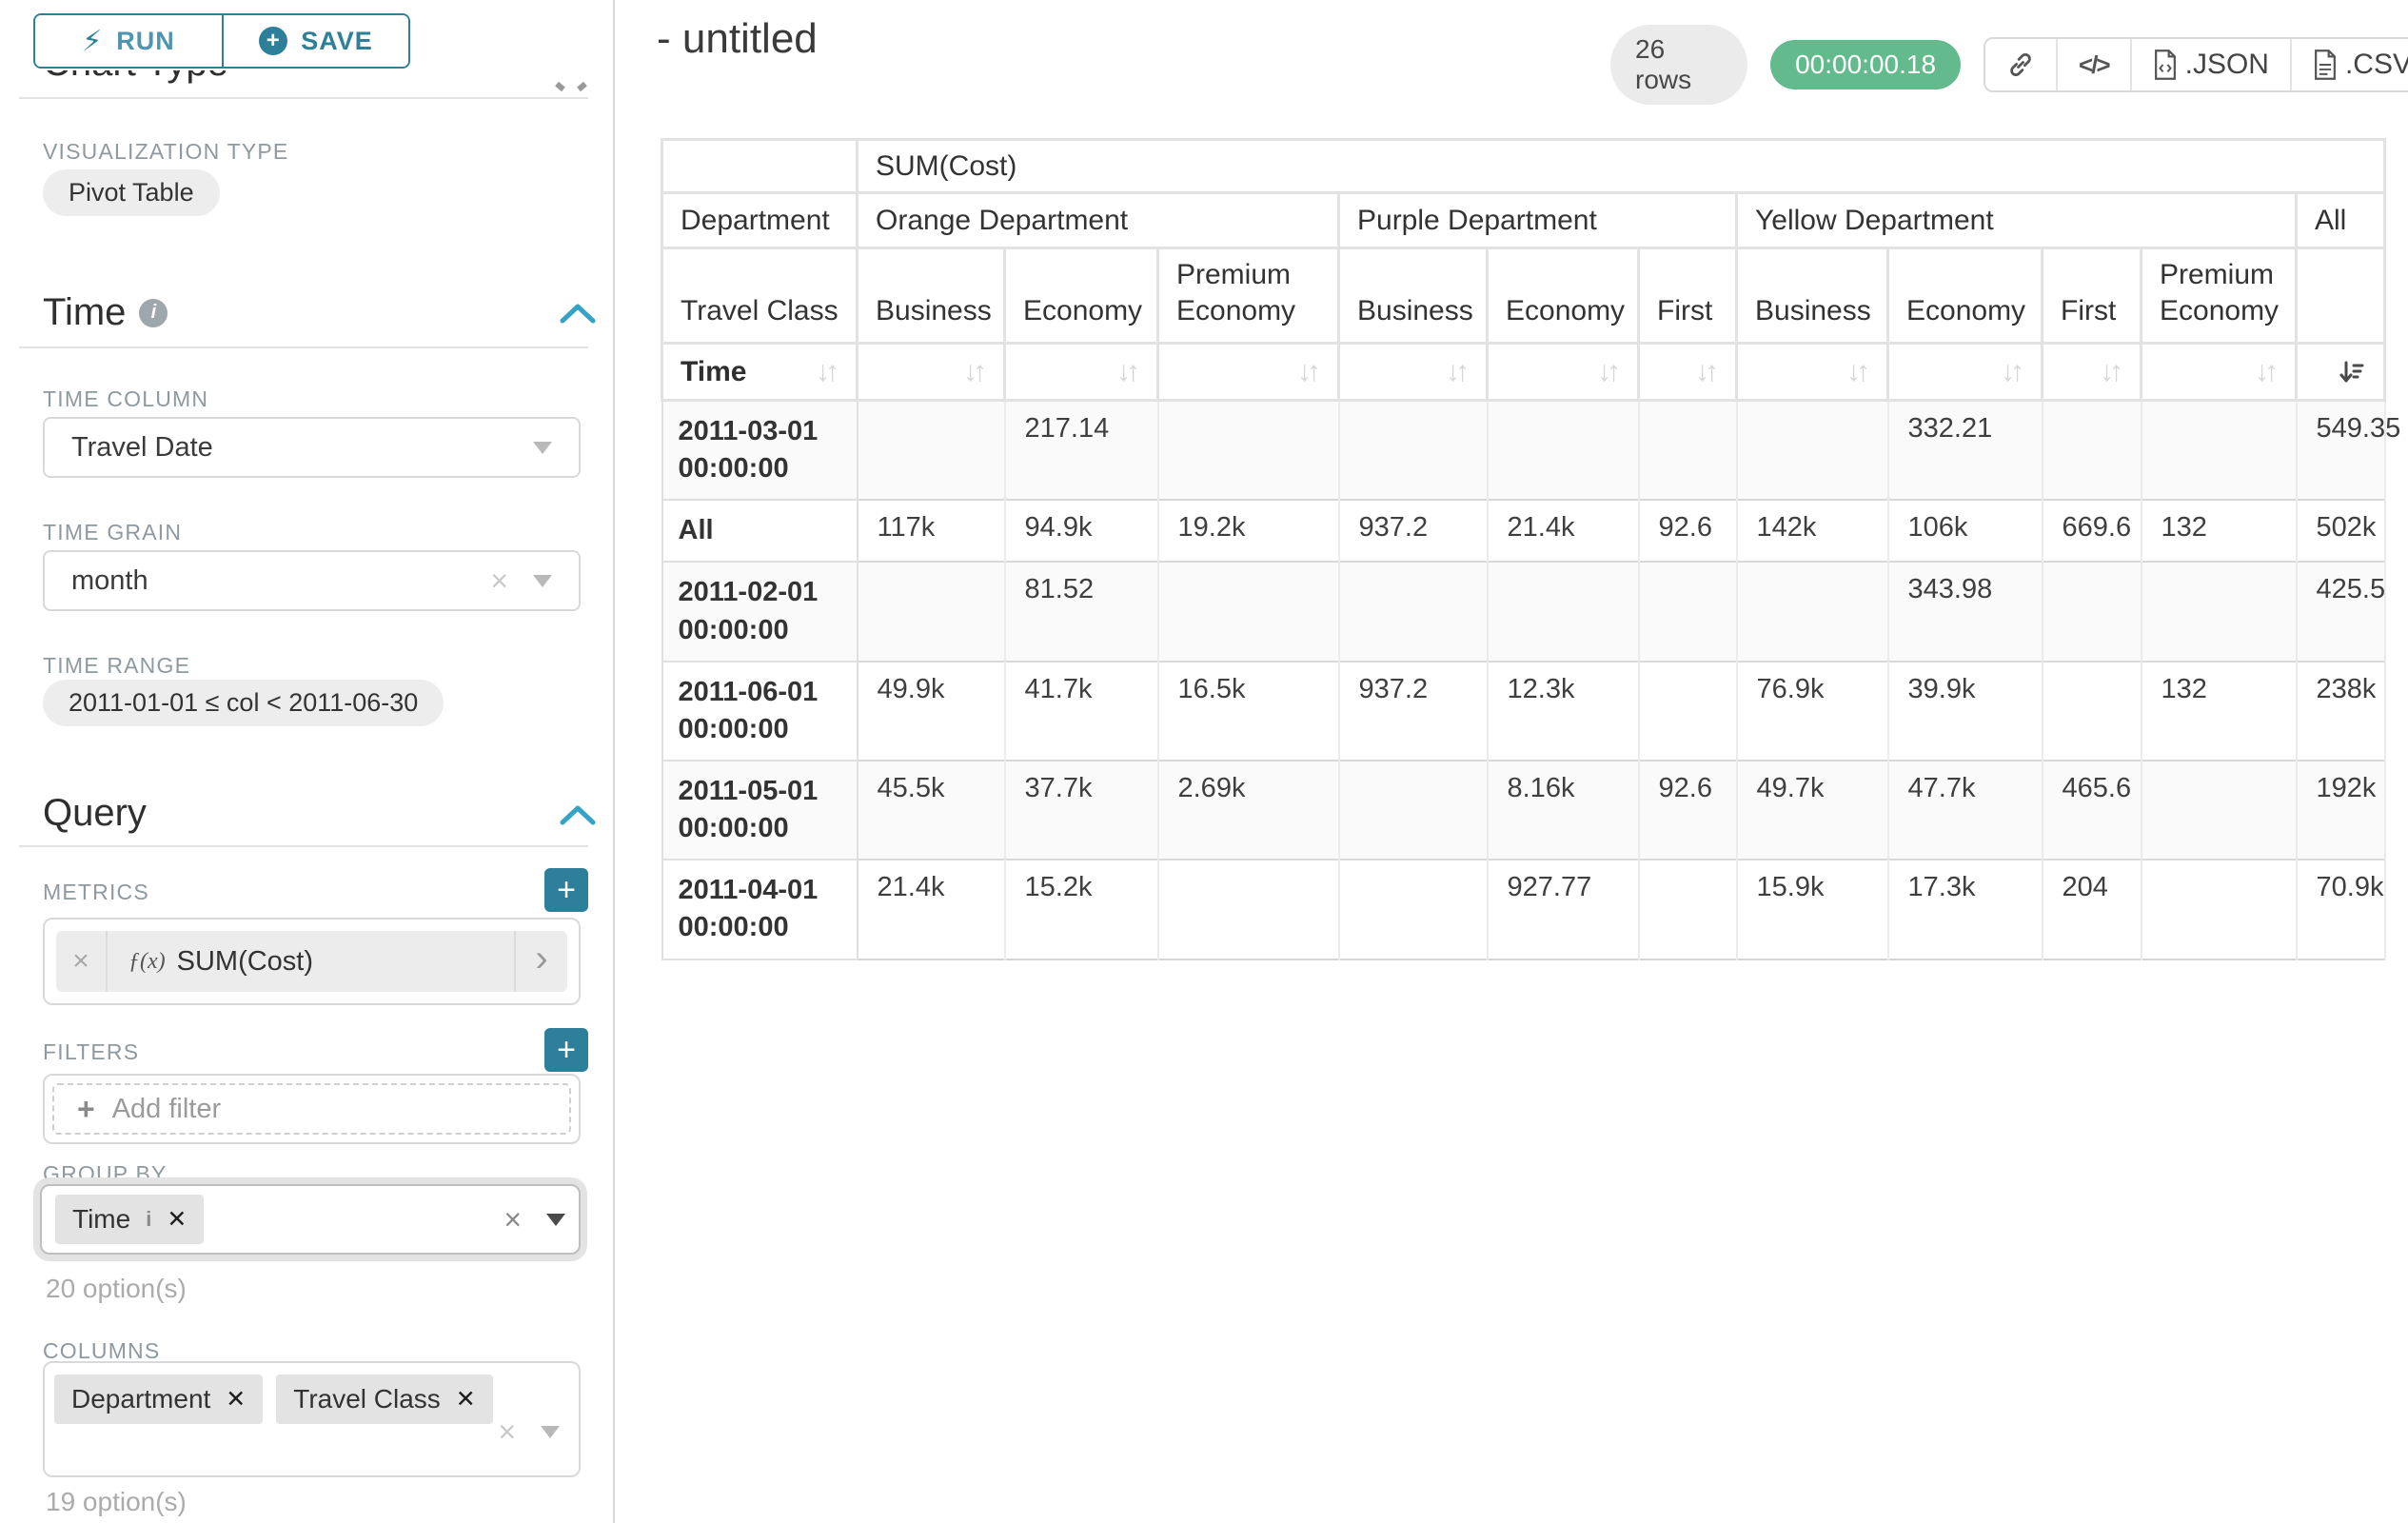 The height and width of the screenshot is (1523, 2408). Describe the element at coordinates (105, 313) in the screenshot. I see `time-section-heading: Time i` at that location.